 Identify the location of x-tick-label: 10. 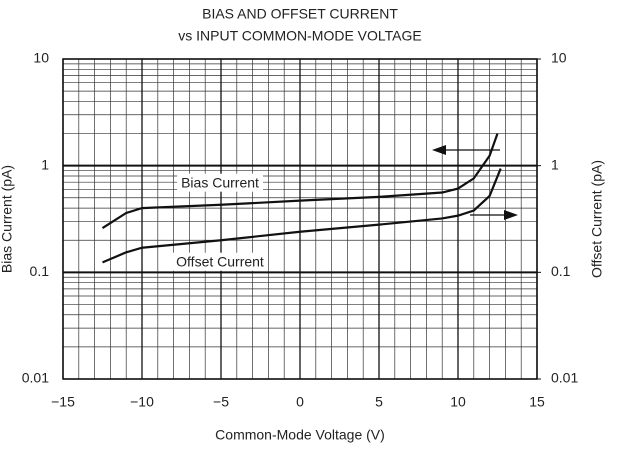
(458, 402).